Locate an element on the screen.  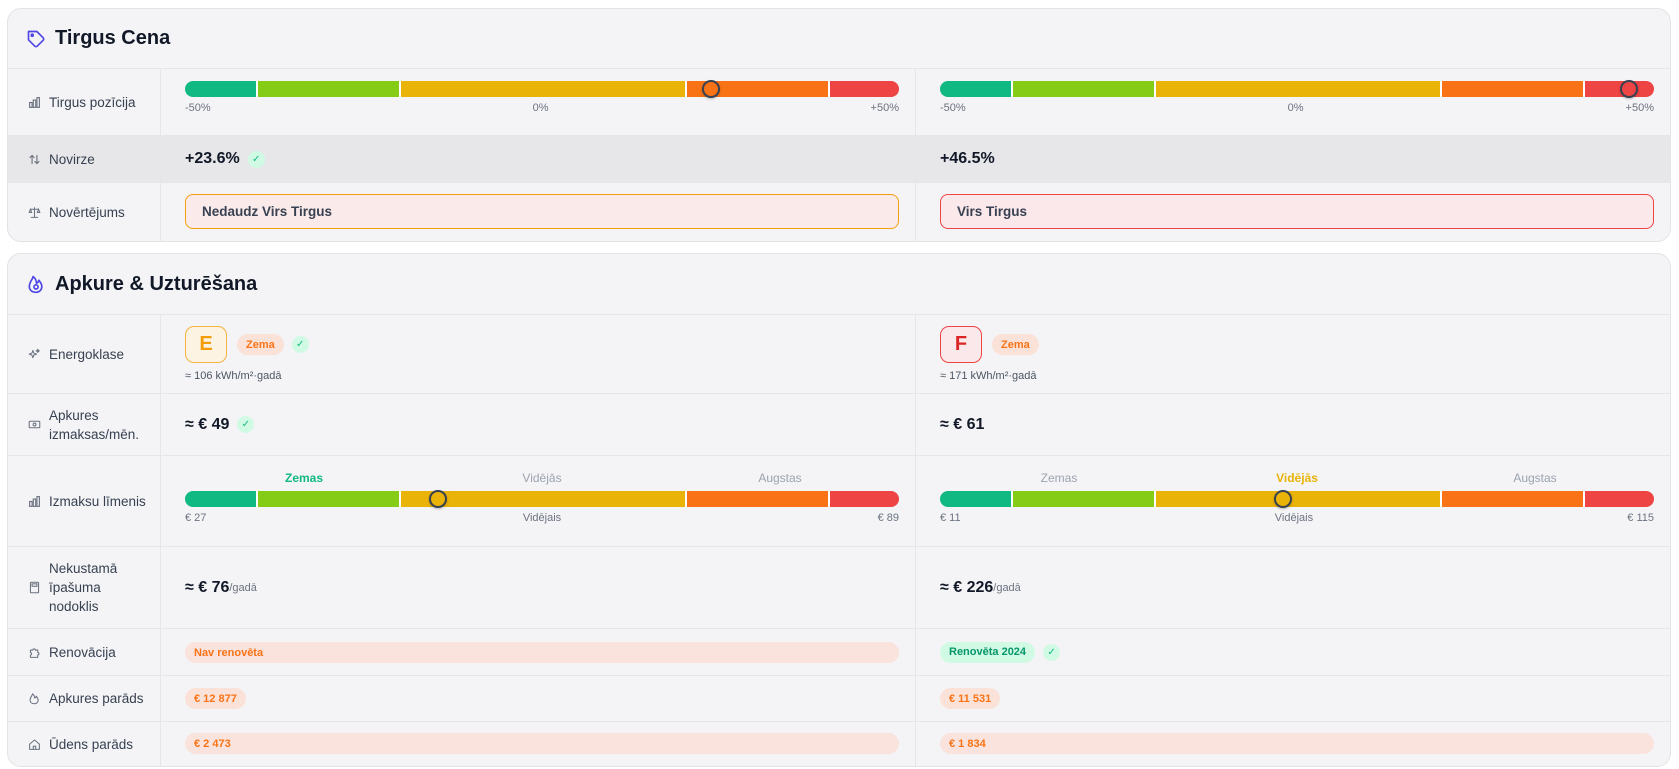
renovation-row: Renovācija Nav renovēta Renovēta 2024 ✓ is located at coordinates (839, 652).